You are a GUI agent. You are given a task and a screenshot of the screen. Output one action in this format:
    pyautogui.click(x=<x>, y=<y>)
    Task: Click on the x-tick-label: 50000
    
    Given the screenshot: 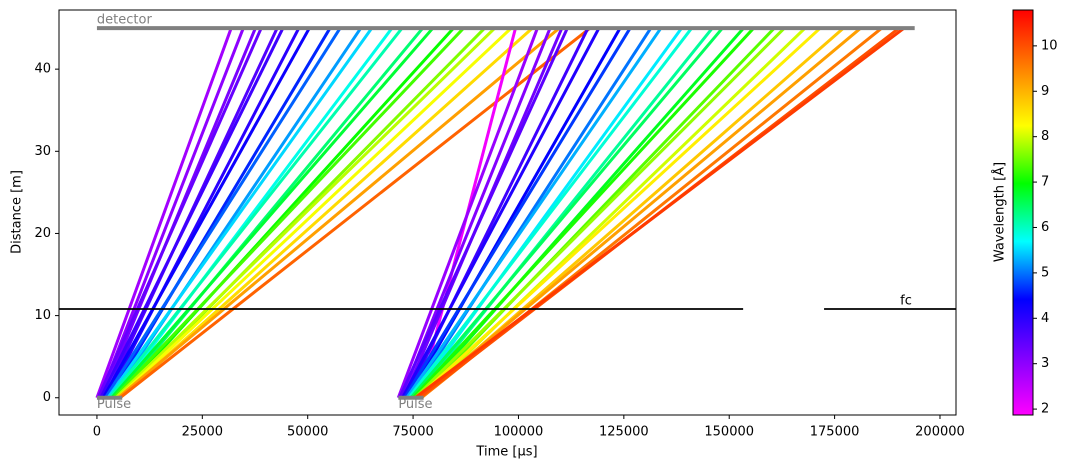 What is the action you would take?
    pyautogui.click(x=307, y=432)
    